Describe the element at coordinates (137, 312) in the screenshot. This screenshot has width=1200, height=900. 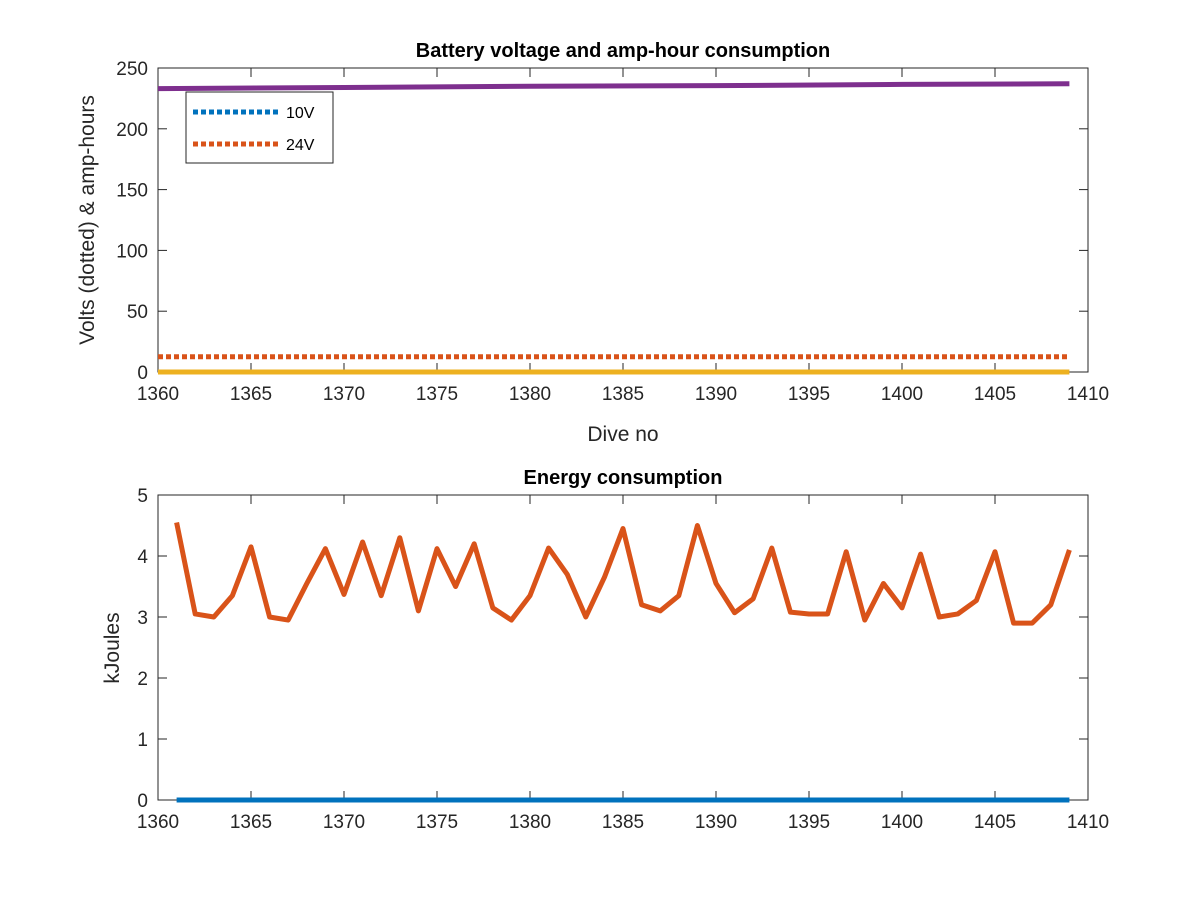
I see `y-tick-label: 50` at that location.